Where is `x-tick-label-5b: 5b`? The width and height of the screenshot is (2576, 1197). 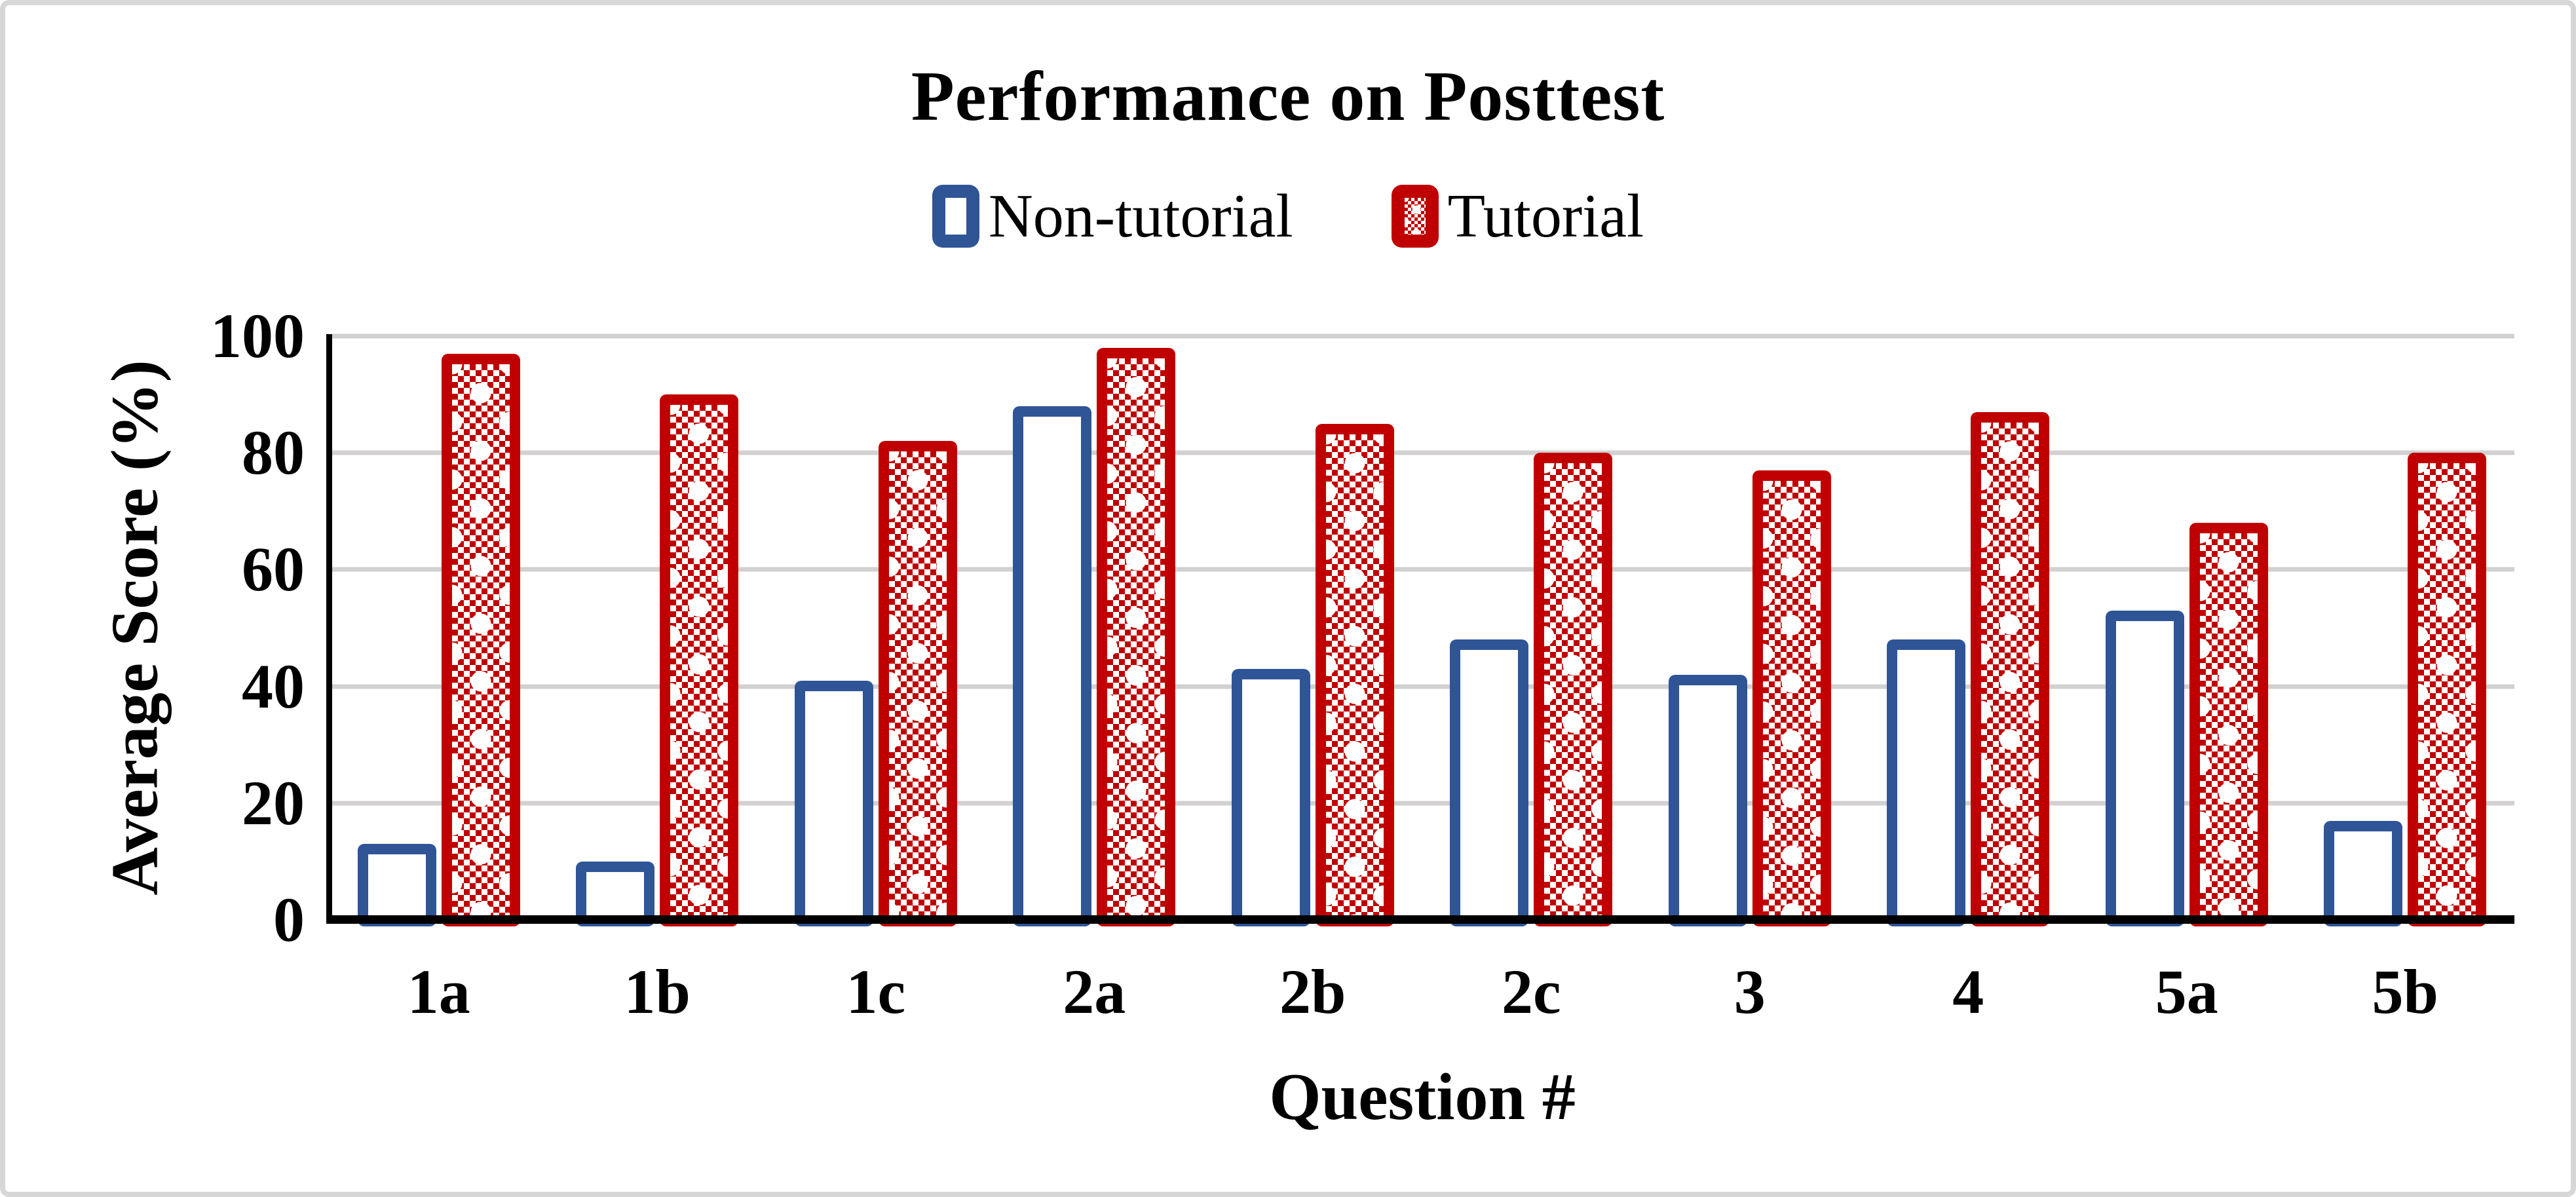
x-tick-label-5b: 5b is located at coordinates (2405, 992).